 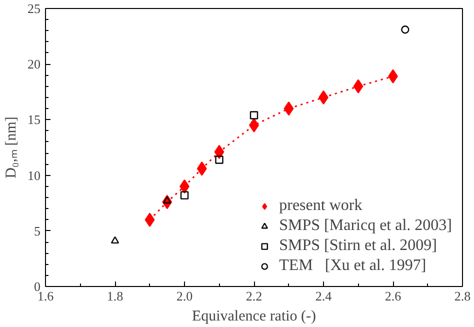 What do you see at coordinates (352, 266) in the screenshot?
I see `legend-label: TEM [Xu et al. 1997]` at bounding box center [352, 266].